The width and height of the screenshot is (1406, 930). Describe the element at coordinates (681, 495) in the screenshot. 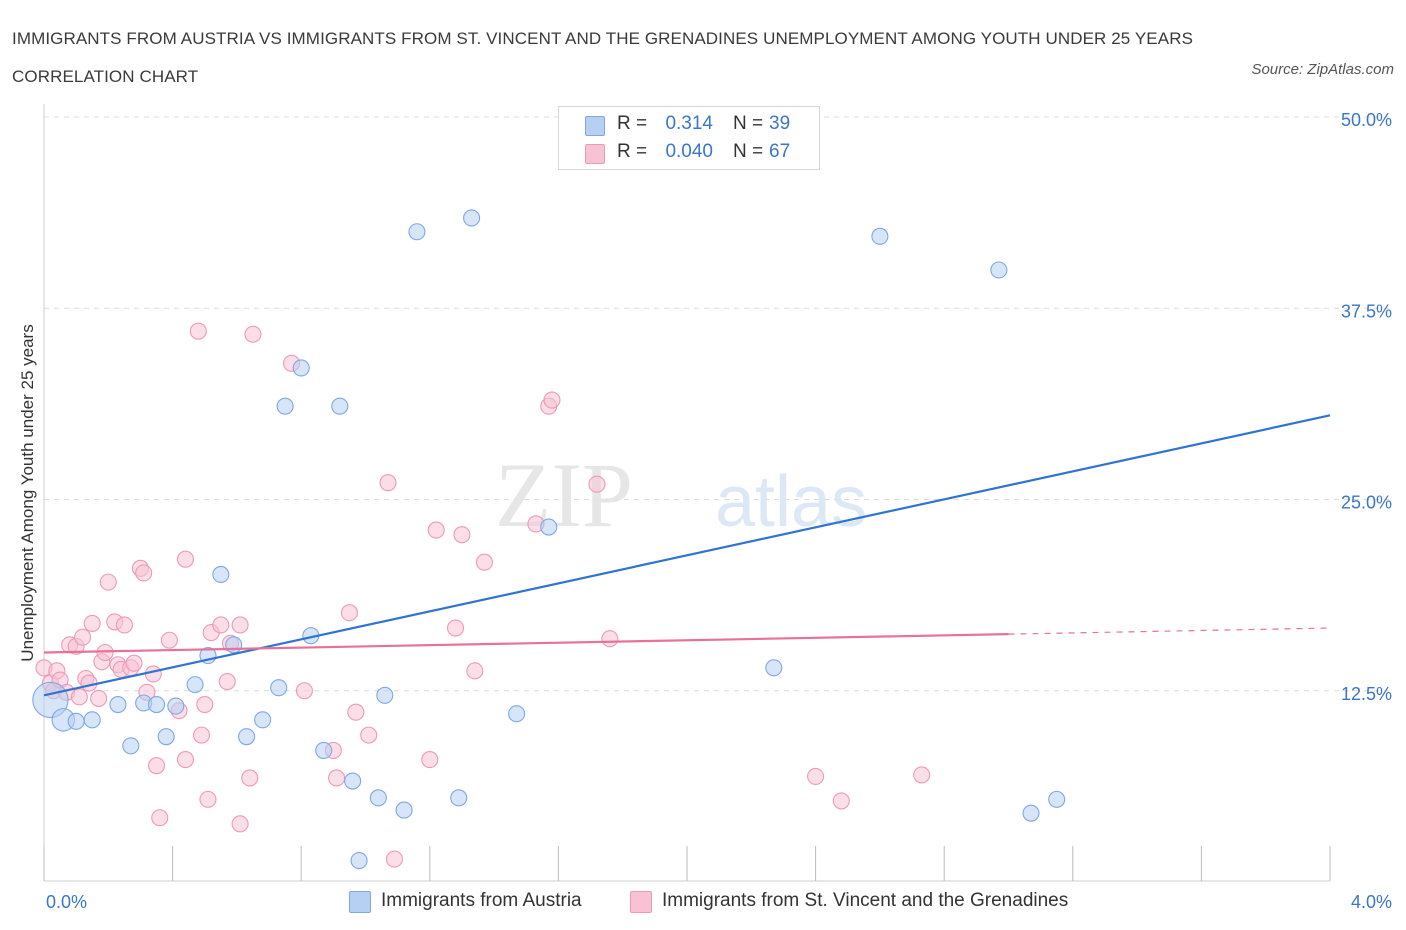

I see `watermark: ZIP atlas` at that location.